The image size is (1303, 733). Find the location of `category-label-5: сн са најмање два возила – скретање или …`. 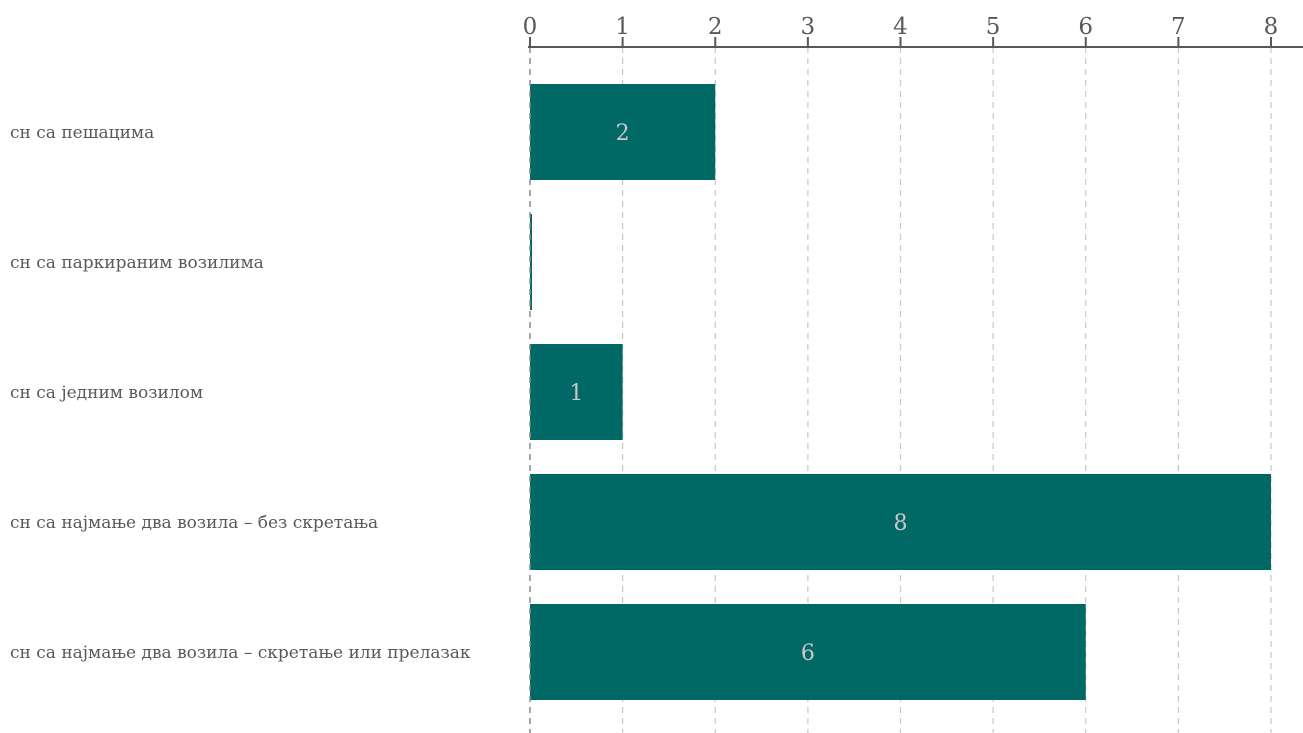

category-label-5: сн са најмање два возила – скретање или … is located at coordinates (240, 653).